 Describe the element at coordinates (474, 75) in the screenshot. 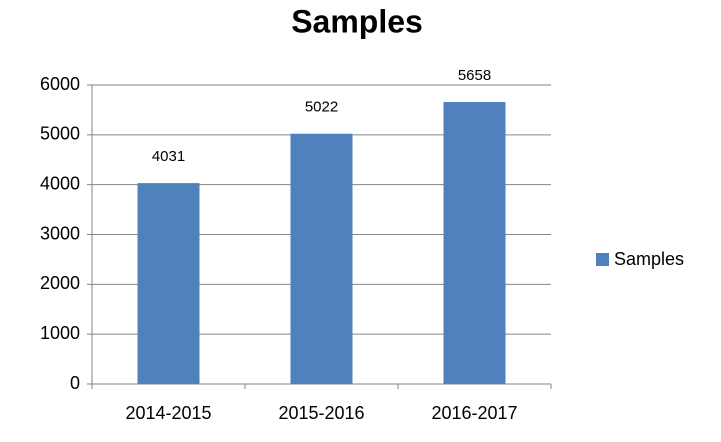

I see `data-label: 5658` at that location.